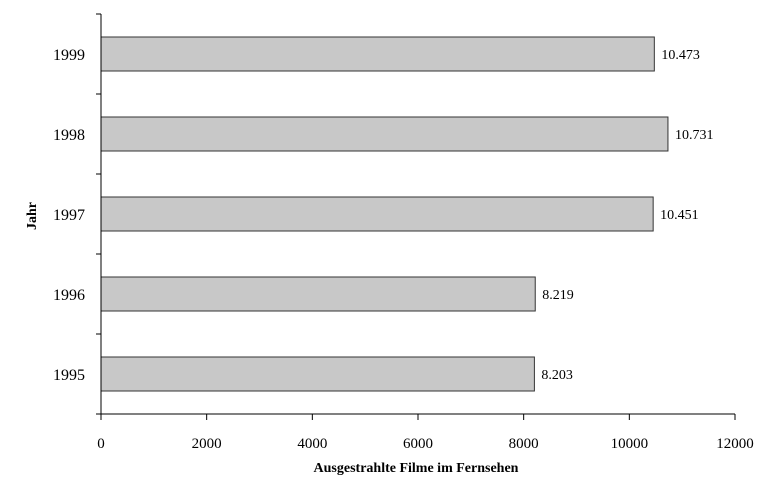 The height and width of the screenshot is (480, 760). I want to click on y-tick-label-1997: 1997, so click(69, 215).